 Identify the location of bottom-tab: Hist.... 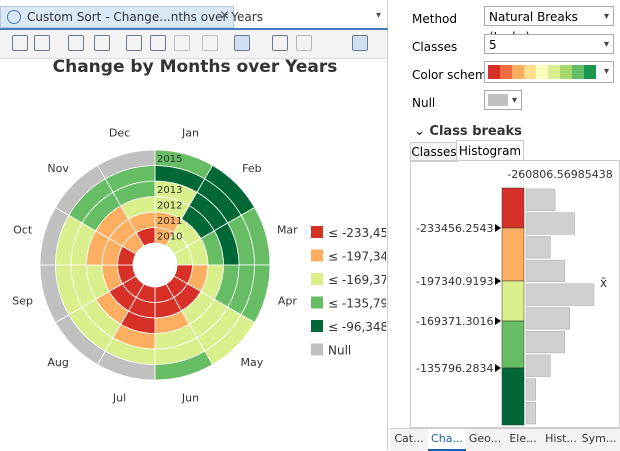
(561, 440).